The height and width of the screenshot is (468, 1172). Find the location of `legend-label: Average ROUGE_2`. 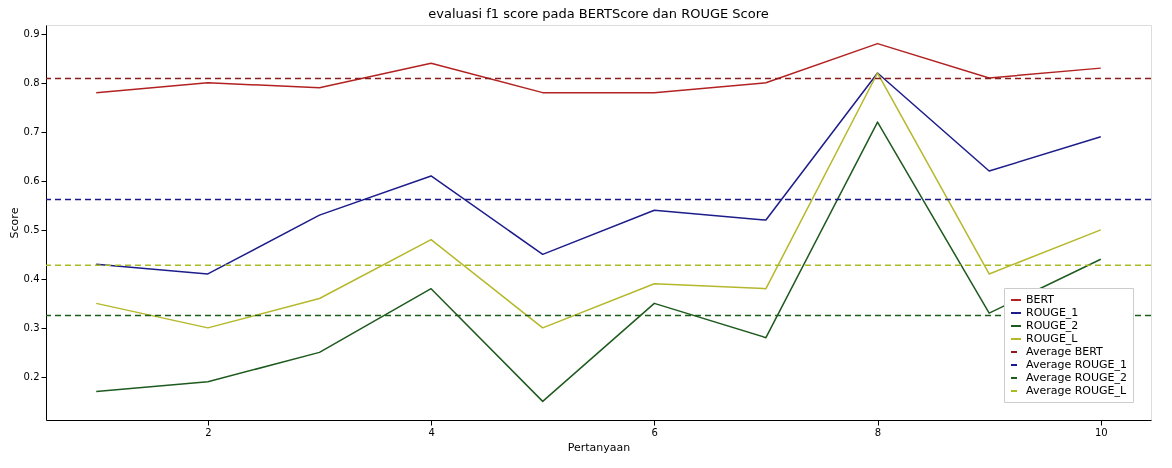

legend-label: Average ROUGE_2 is located at coordinates (1076, 377).